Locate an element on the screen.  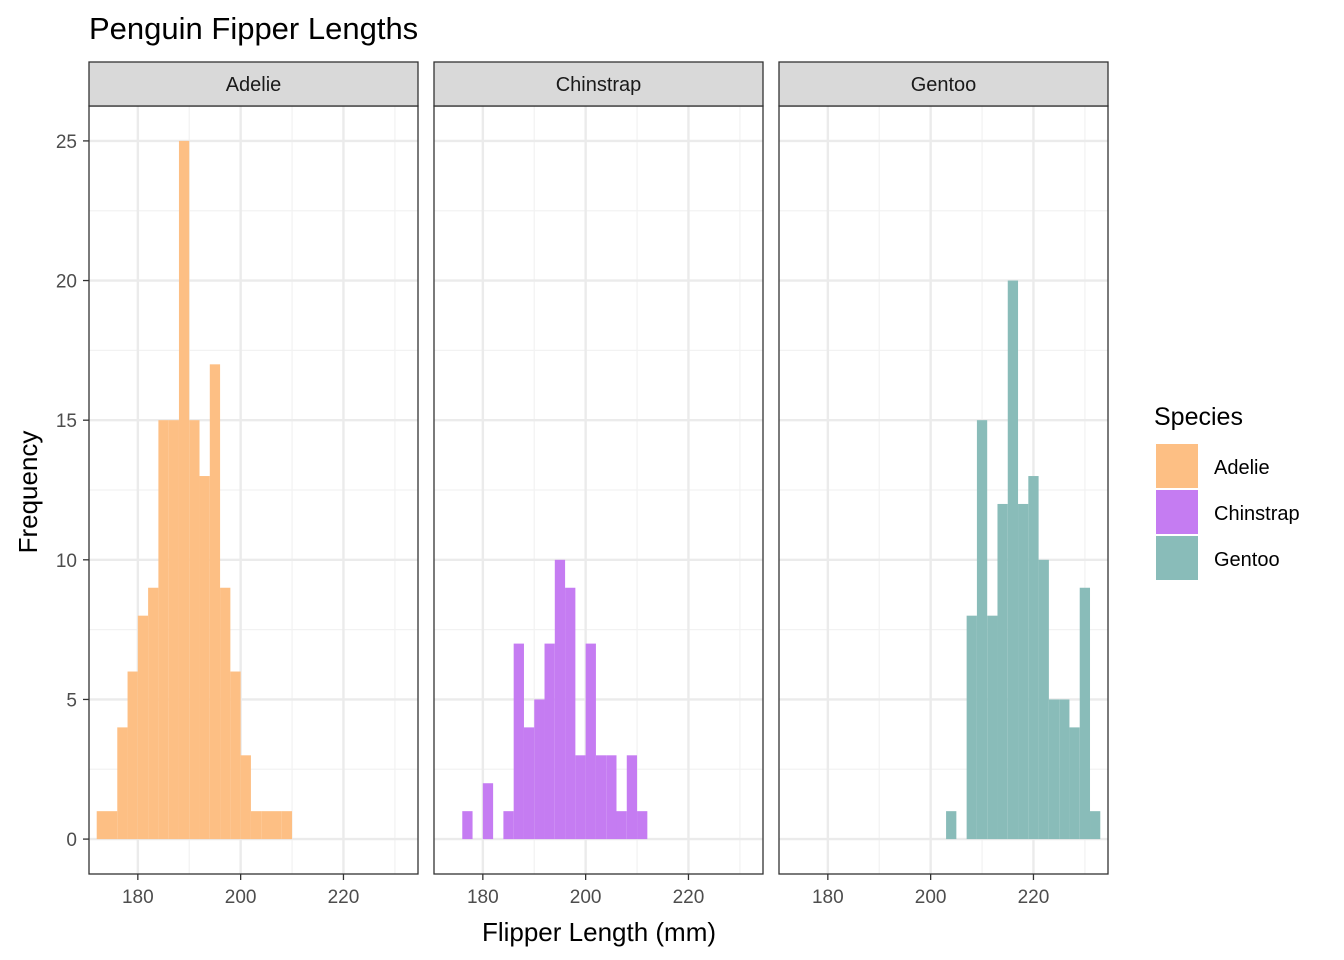
y-axis-label: Frequency is located at coordinates (28, 492).